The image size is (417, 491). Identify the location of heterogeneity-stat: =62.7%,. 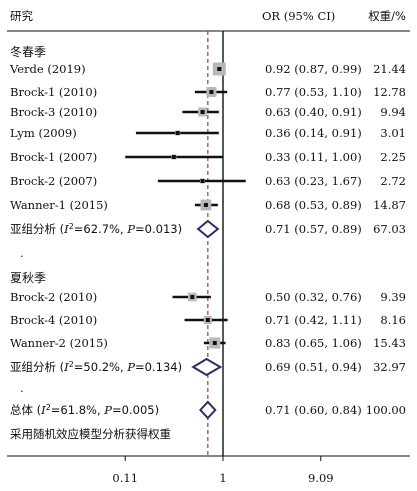
(100, 229).